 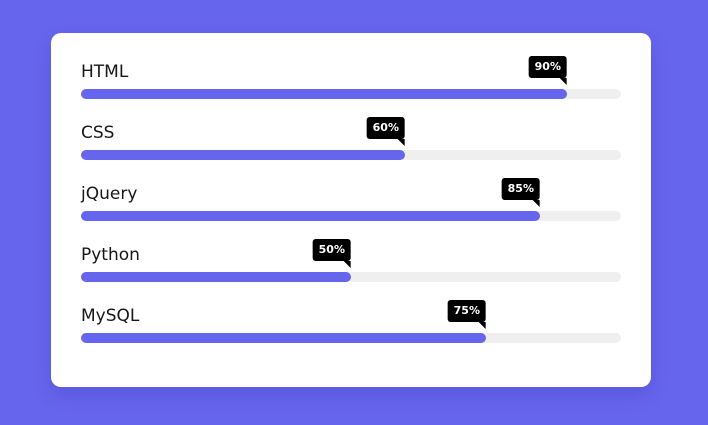 I want to click on progress-fill: 90%, so click(x=324, y=77).